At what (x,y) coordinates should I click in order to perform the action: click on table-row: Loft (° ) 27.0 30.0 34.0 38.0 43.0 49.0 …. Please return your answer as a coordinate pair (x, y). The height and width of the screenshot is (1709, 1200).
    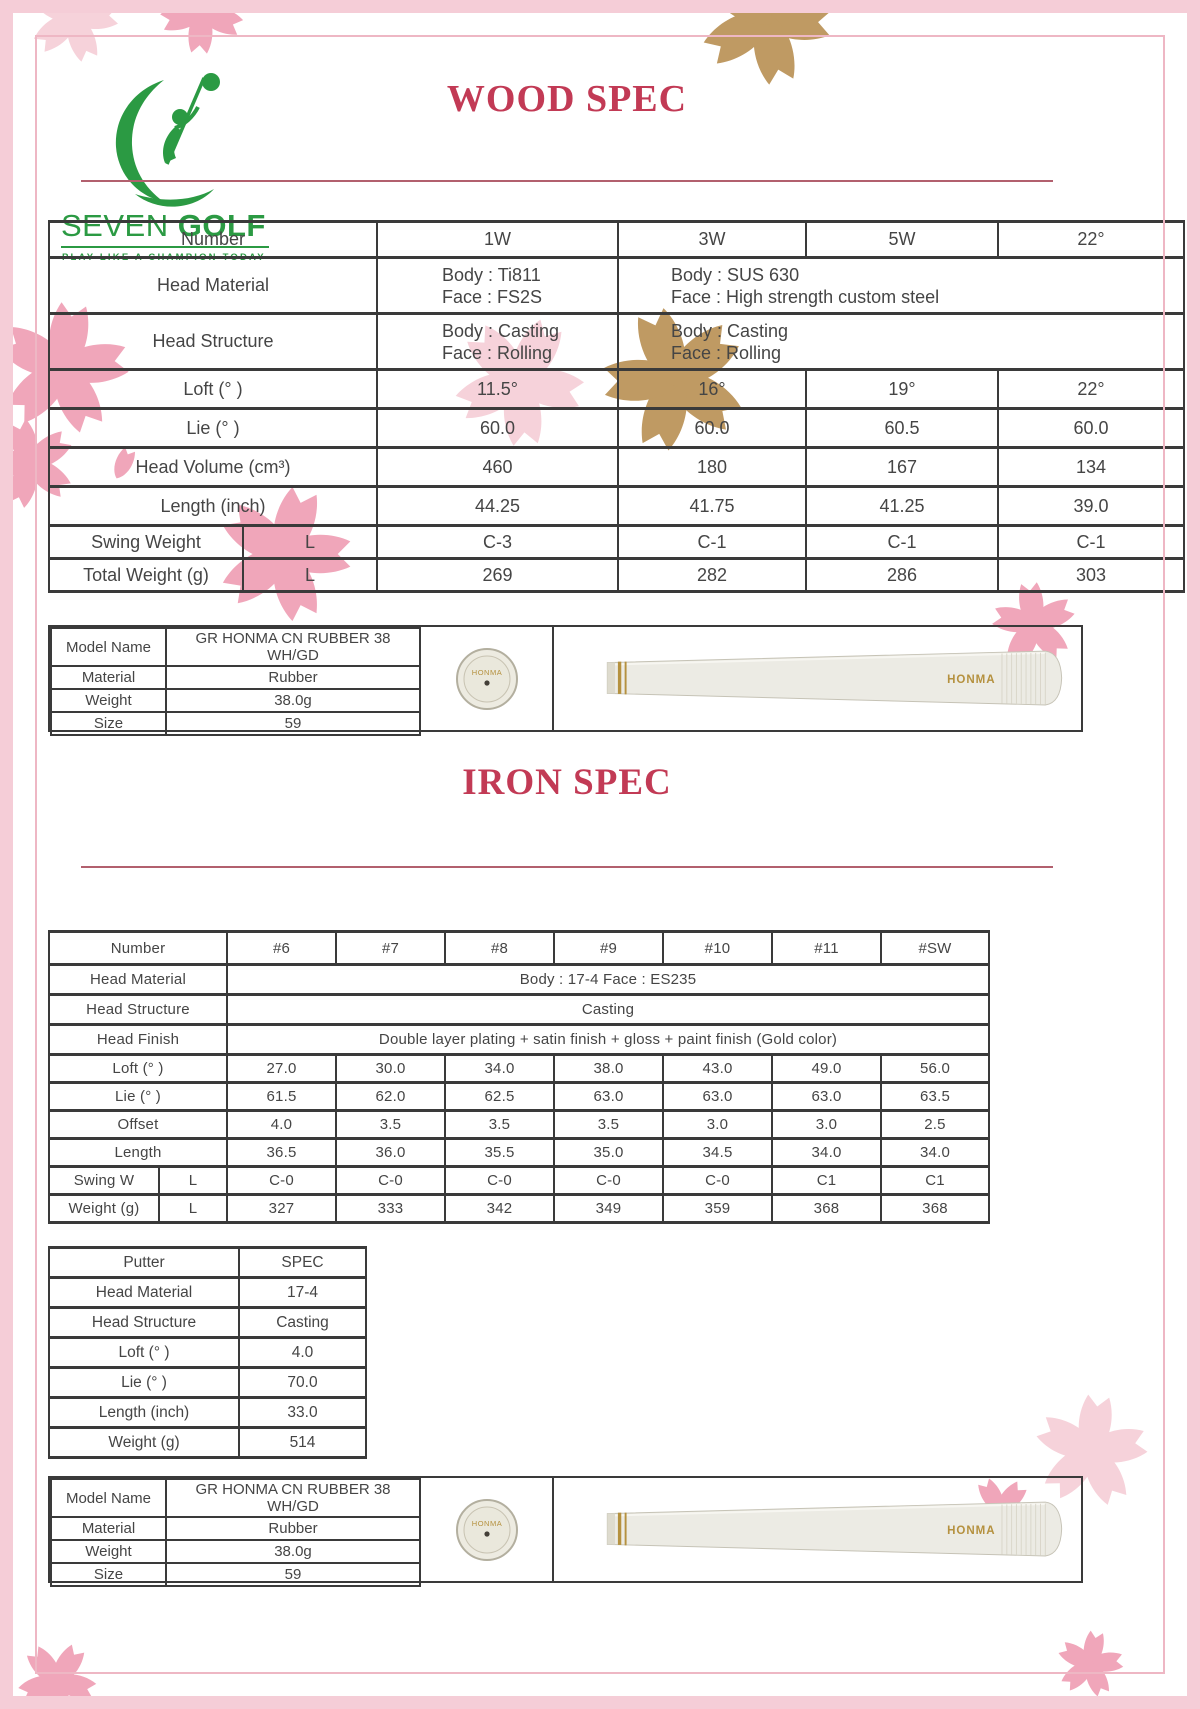
    Looking at the image, I should click on (519, 1068).